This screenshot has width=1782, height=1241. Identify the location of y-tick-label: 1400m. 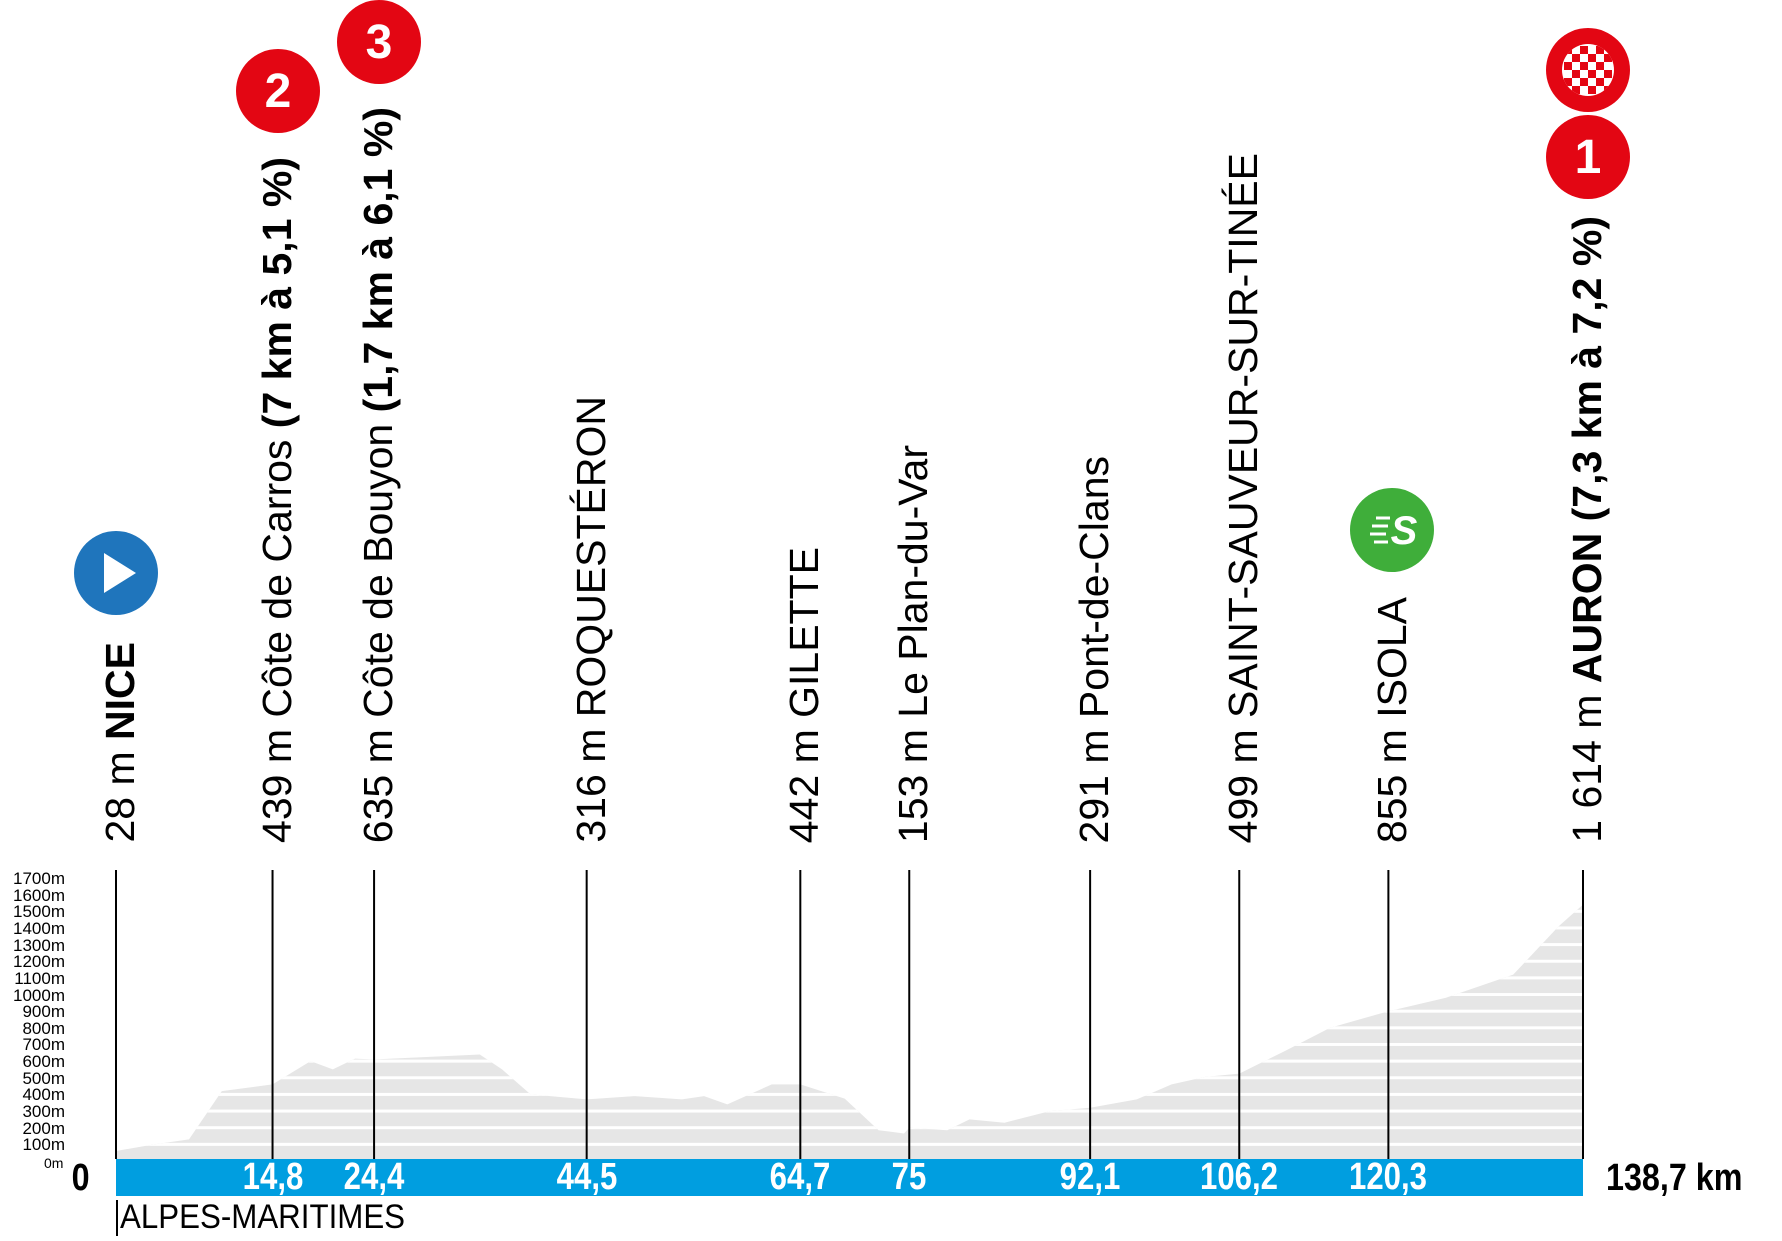
(39, 928).